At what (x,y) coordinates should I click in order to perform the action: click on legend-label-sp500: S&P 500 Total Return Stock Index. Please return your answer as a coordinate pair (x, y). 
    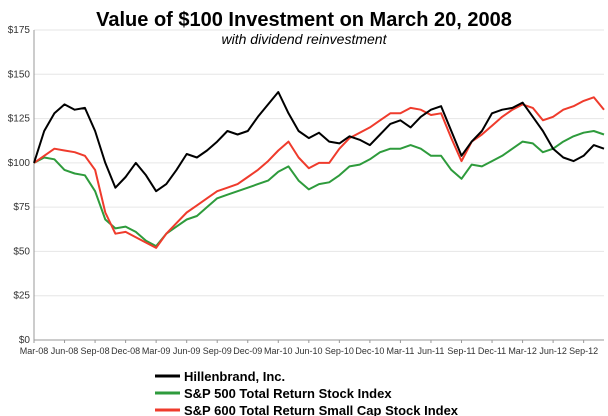
    Looking at the image, I should click on (288, 393).